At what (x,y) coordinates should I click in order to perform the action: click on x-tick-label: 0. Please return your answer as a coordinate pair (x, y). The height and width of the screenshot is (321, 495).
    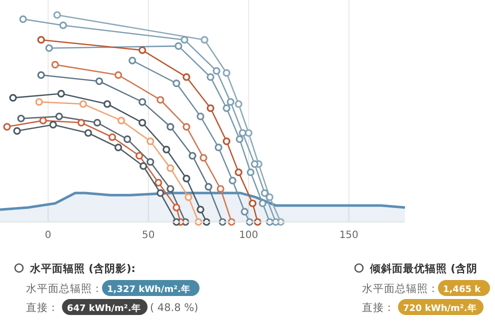
    Looking at the image, I should click on (48, 235).